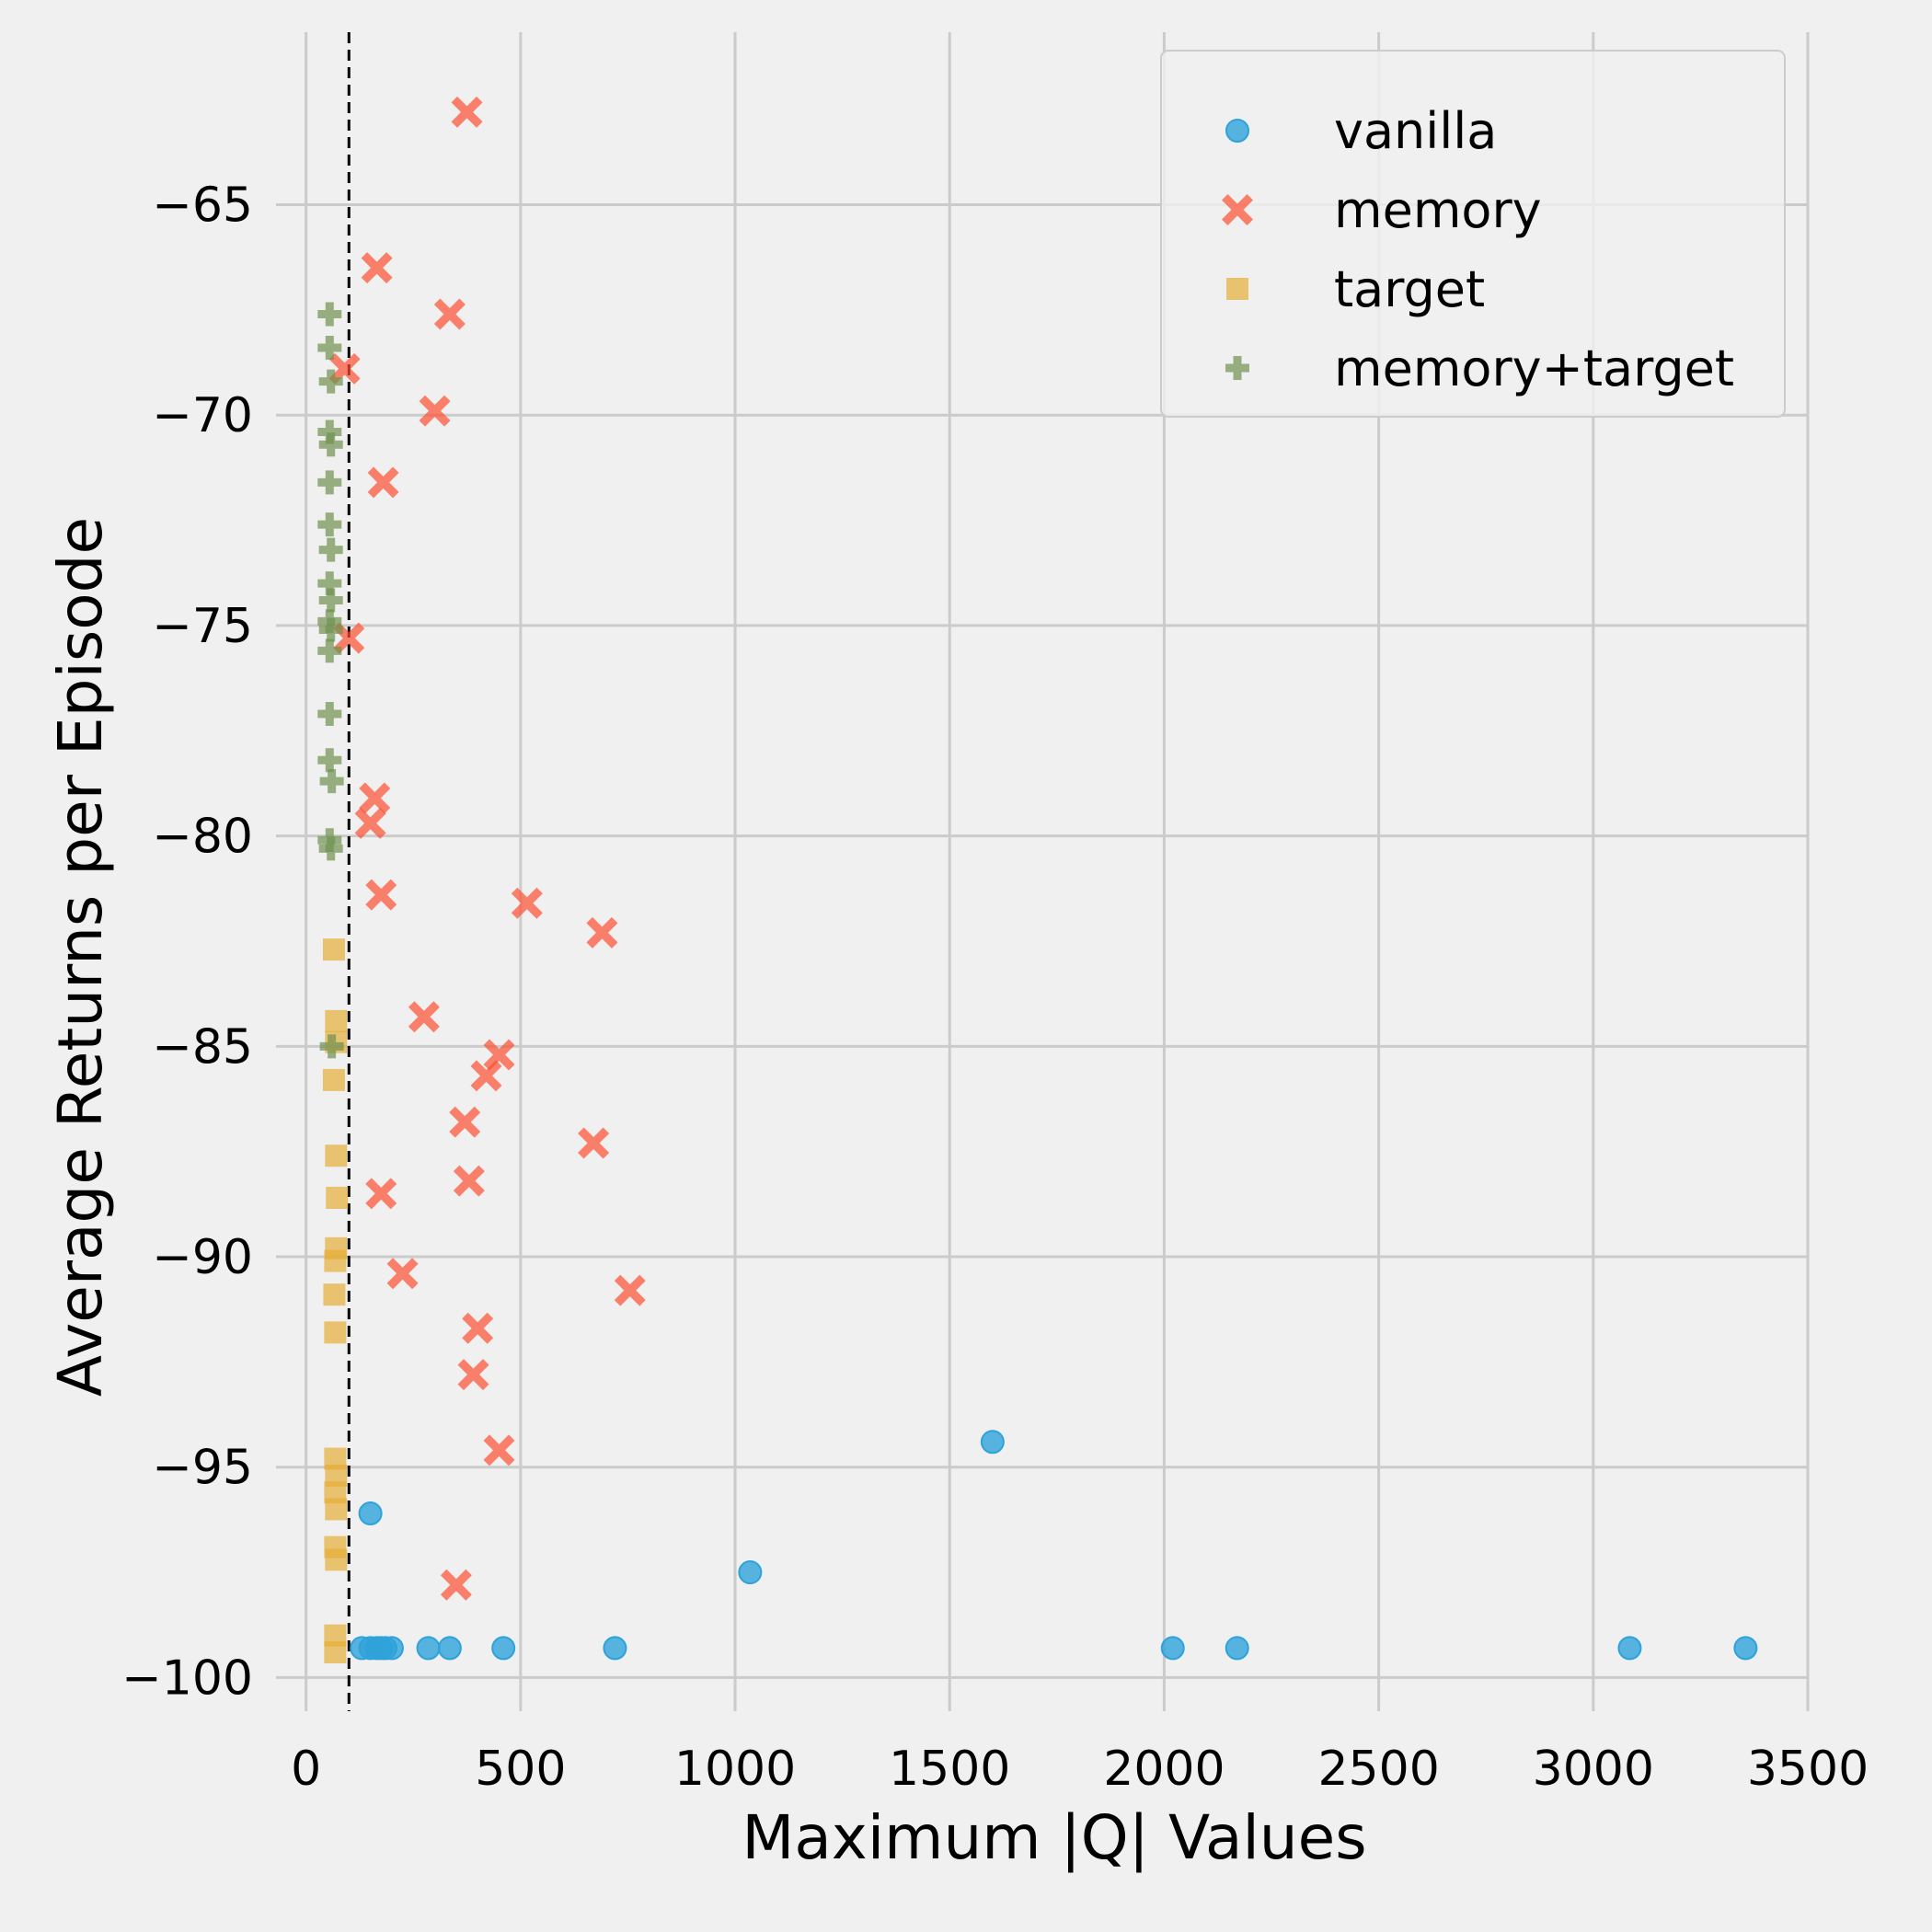  What do you see at coordinates (1808, 1769) in the screenshot?
I see `x-tick-label: 3500` at bounding box center [1808, 1769].